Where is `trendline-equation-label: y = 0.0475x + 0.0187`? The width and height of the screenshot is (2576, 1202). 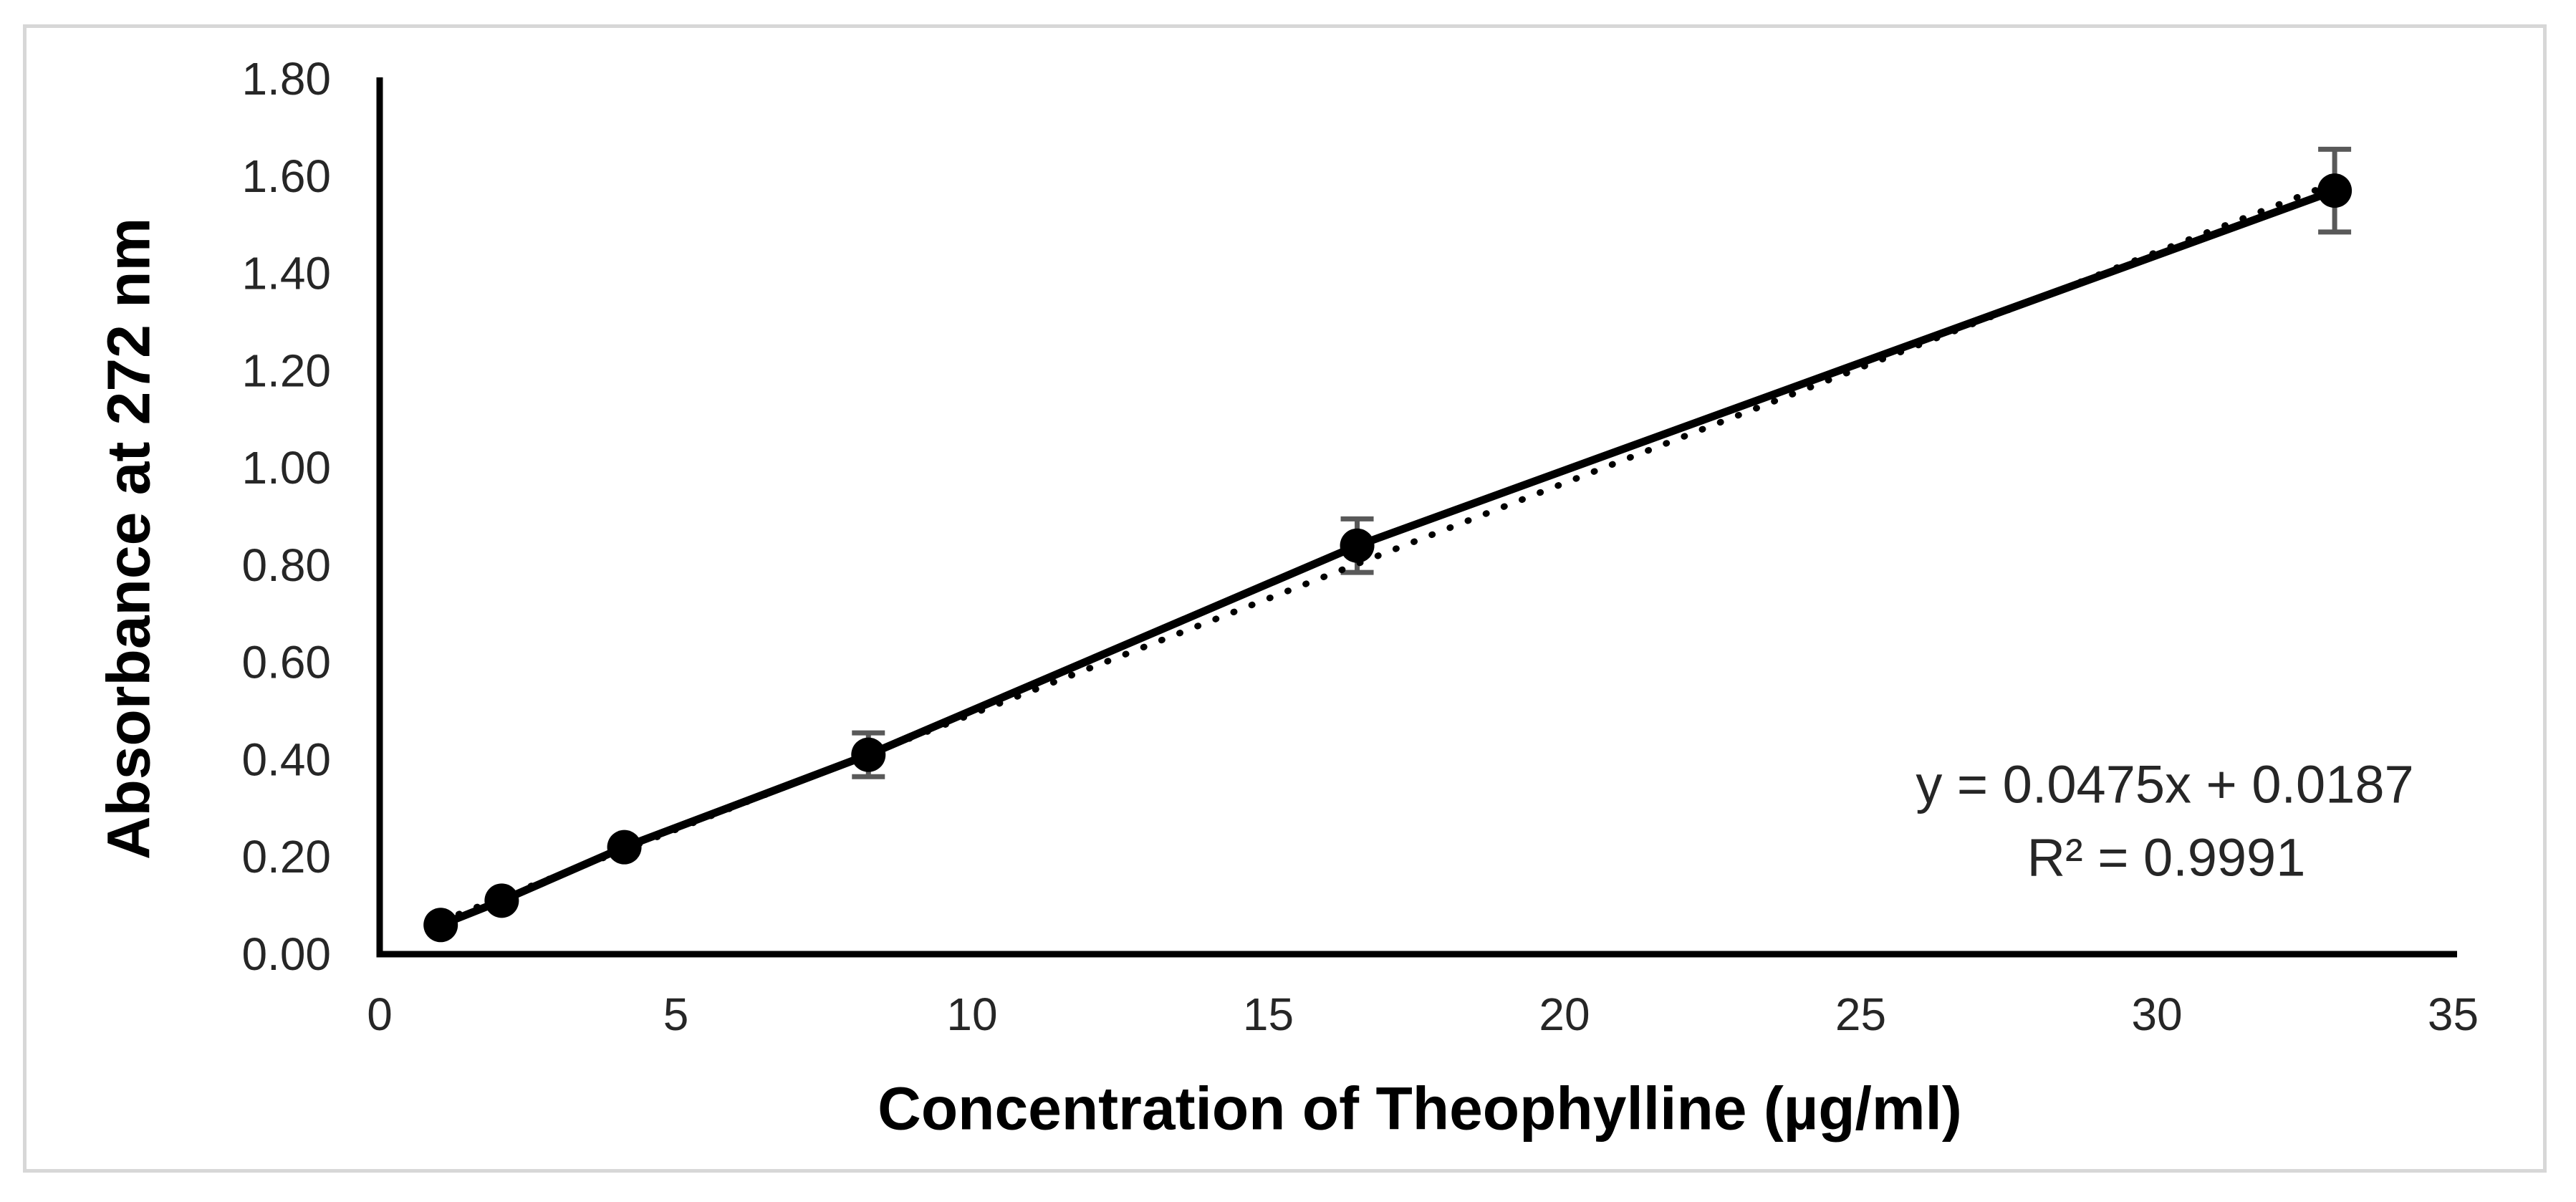
trendline-equation-label: y = 0.0475x + 0.0187 is located at coordinates (2165, 784).